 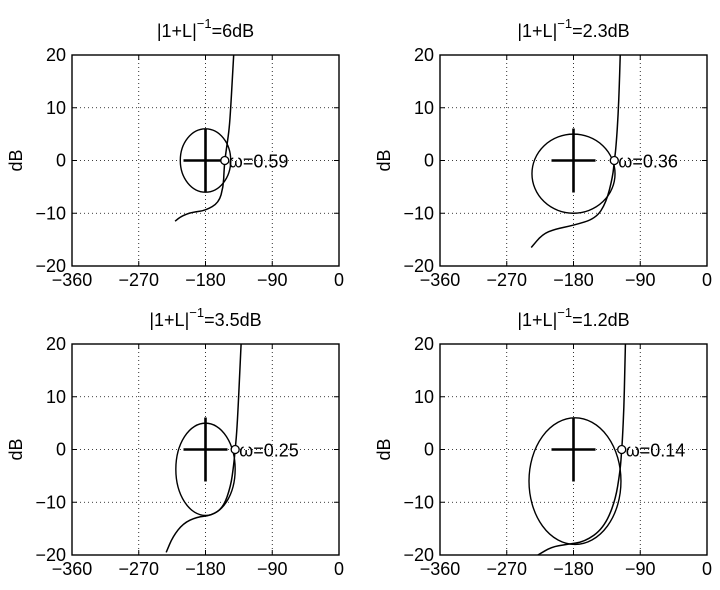 What do you see at coordinates (269, 451) in the screenshot?
I see `frequency-annotation: ω=0.25` at bounding box center [269, 451].